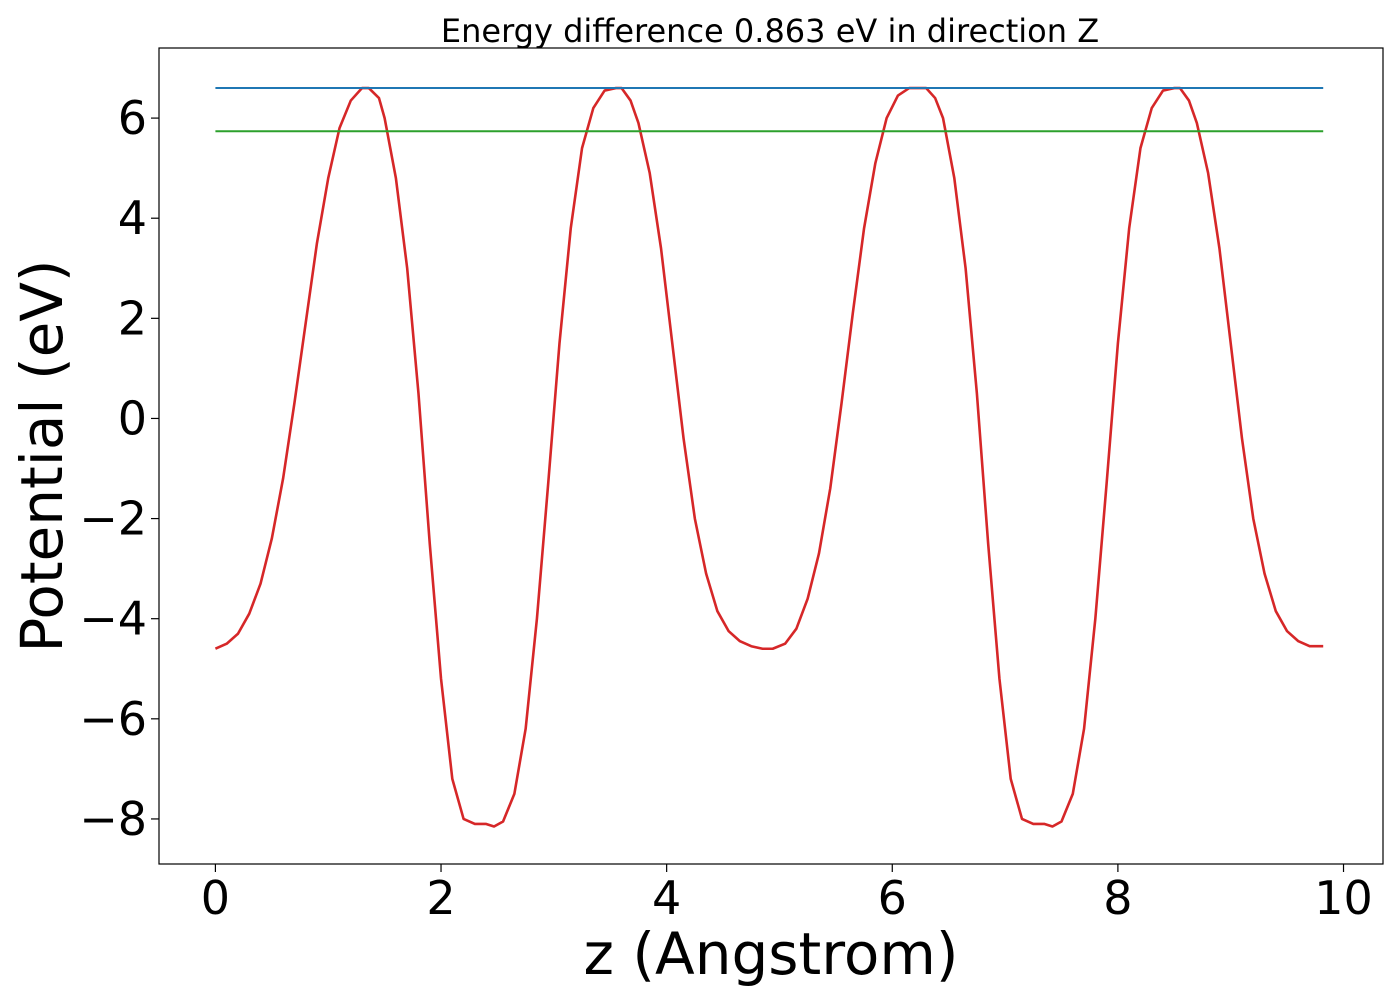 The image size is (1400, 1000). What do you see at coordinates (666, 898) in the screenshot?
I see `x-tick-label: 4` at bounding box center [666, 898].